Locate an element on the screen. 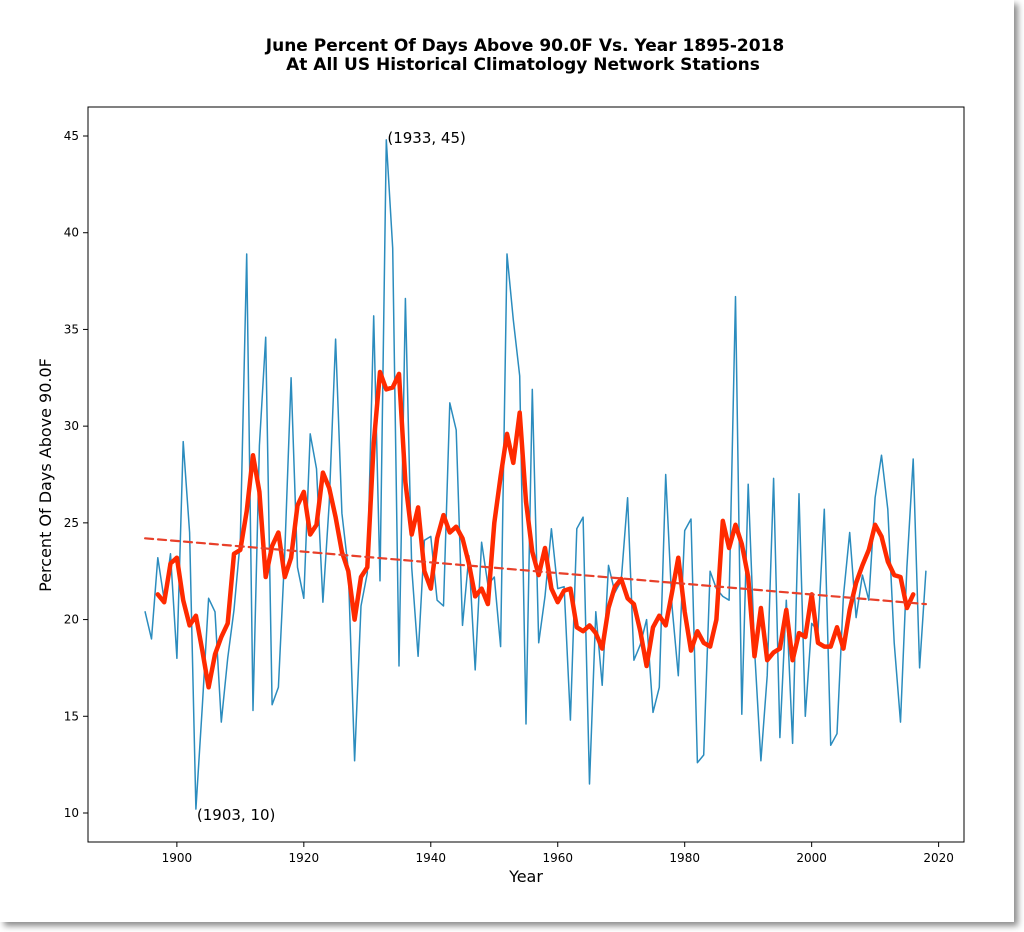 The width and height of the screenshot is (1024, 932). x-tick-label: 2000 is located at coordinates (811, 858).